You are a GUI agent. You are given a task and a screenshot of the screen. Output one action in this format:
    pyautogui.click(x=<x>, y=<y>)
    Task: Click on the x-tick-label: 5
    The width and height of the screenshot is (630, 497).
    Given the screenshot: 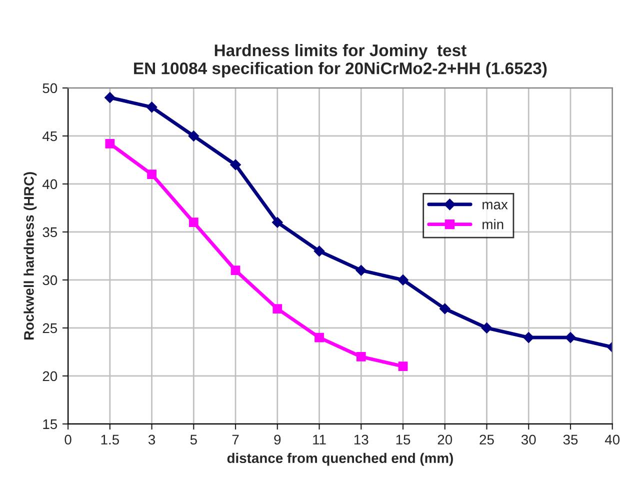 What is the action you would take?
    pyautogui.click(x=193, y=439)
    